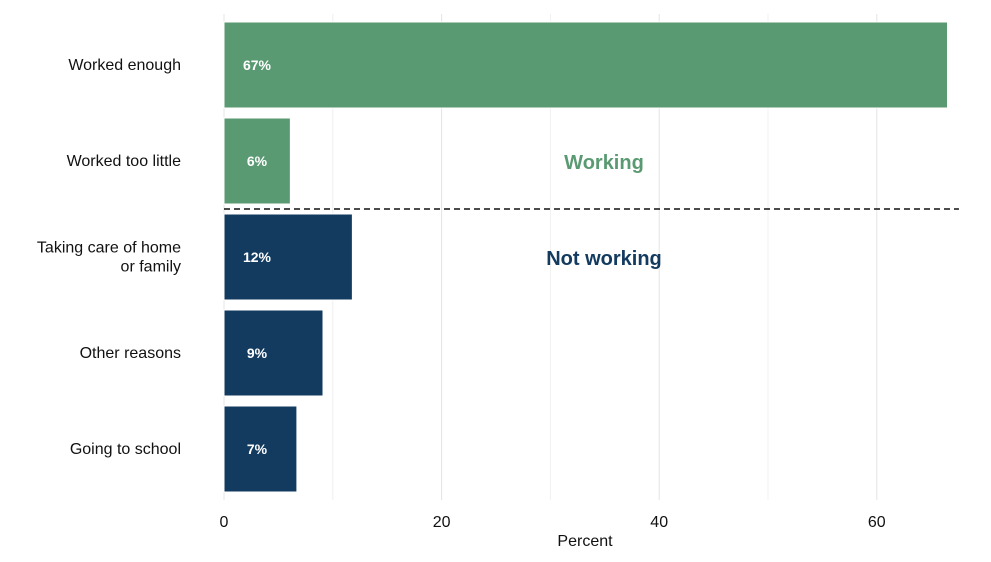  Describe the element at coordinates (125, 449) in the screenshot. I see `category-label-4: Going to school` at that location.